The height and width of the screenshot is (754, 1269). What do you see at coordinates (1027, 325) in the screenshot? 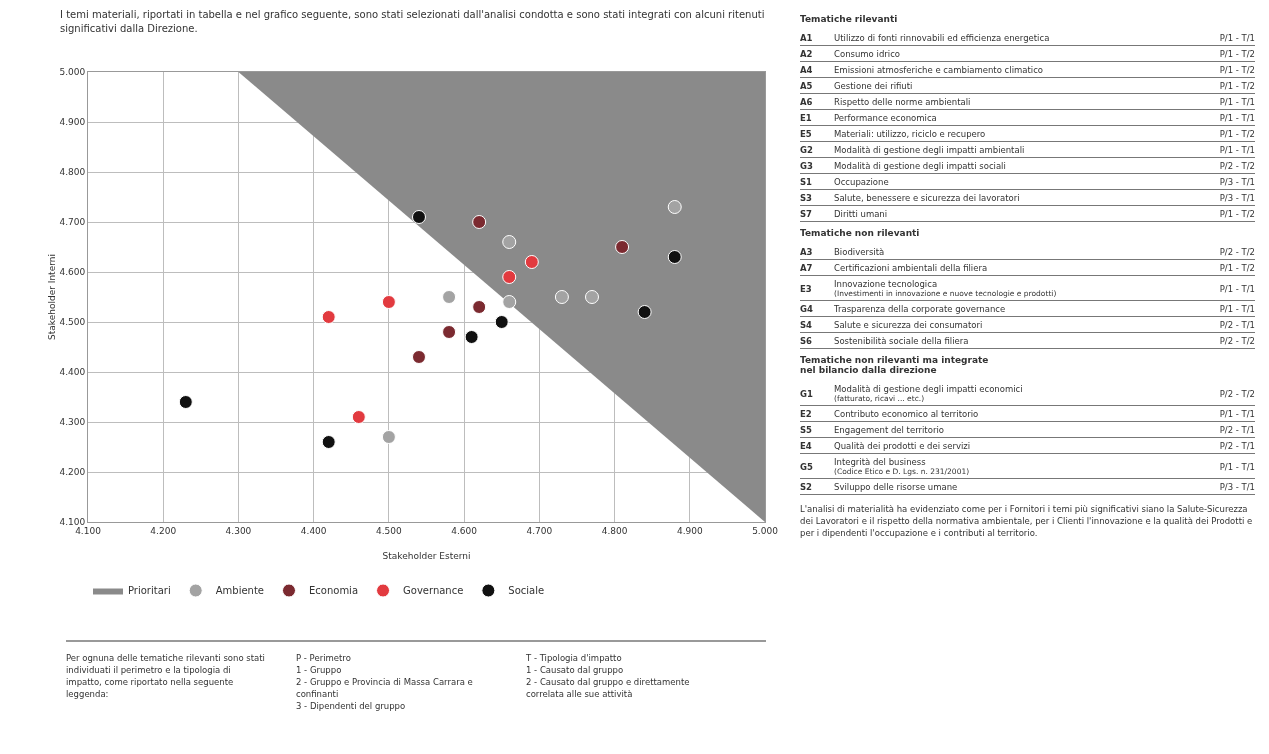
I see `text: S4 Salute e sicurezza dei consumatori P/2 - T/1` at bounding box center [1027, 325].